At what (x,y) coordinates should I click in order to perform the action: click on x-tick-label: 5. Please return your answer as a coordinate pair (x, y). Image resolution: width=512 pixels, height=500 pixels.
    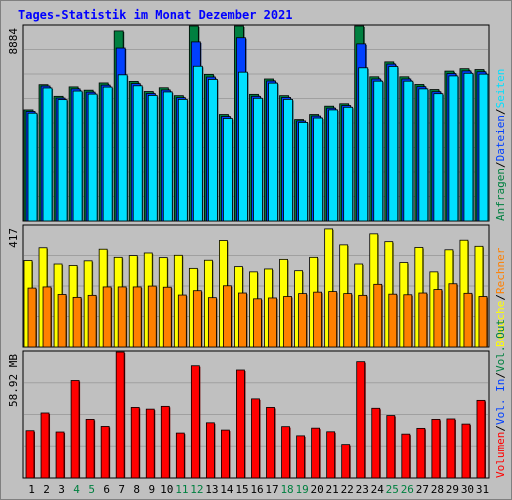
    Looking at the image, I should click on (91, 489).